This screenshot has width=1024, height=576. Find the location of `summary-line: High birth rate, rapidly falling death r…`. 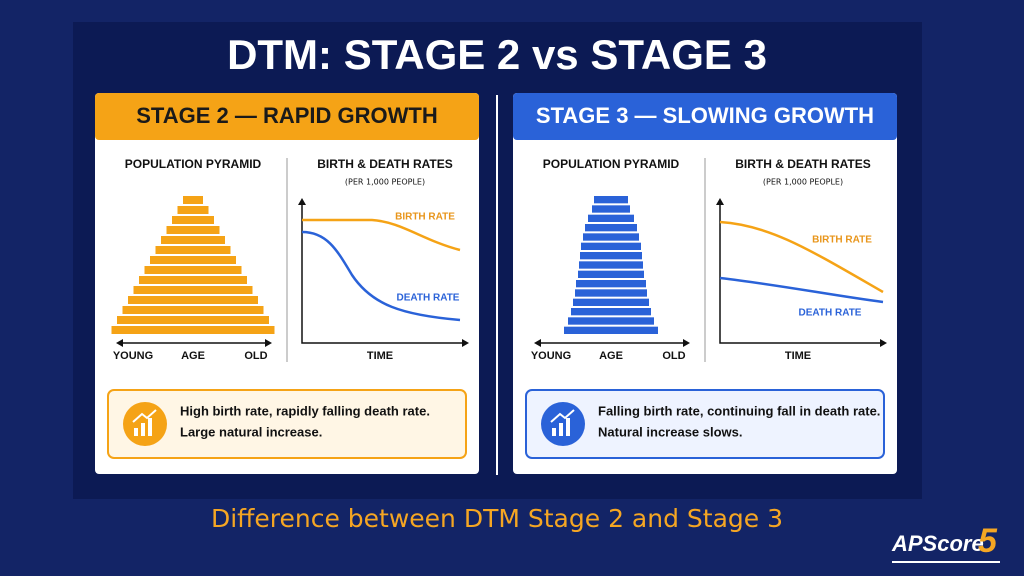

summary-line: High birth rate, rapidly falling death r… is located at coordinates (305, 410).